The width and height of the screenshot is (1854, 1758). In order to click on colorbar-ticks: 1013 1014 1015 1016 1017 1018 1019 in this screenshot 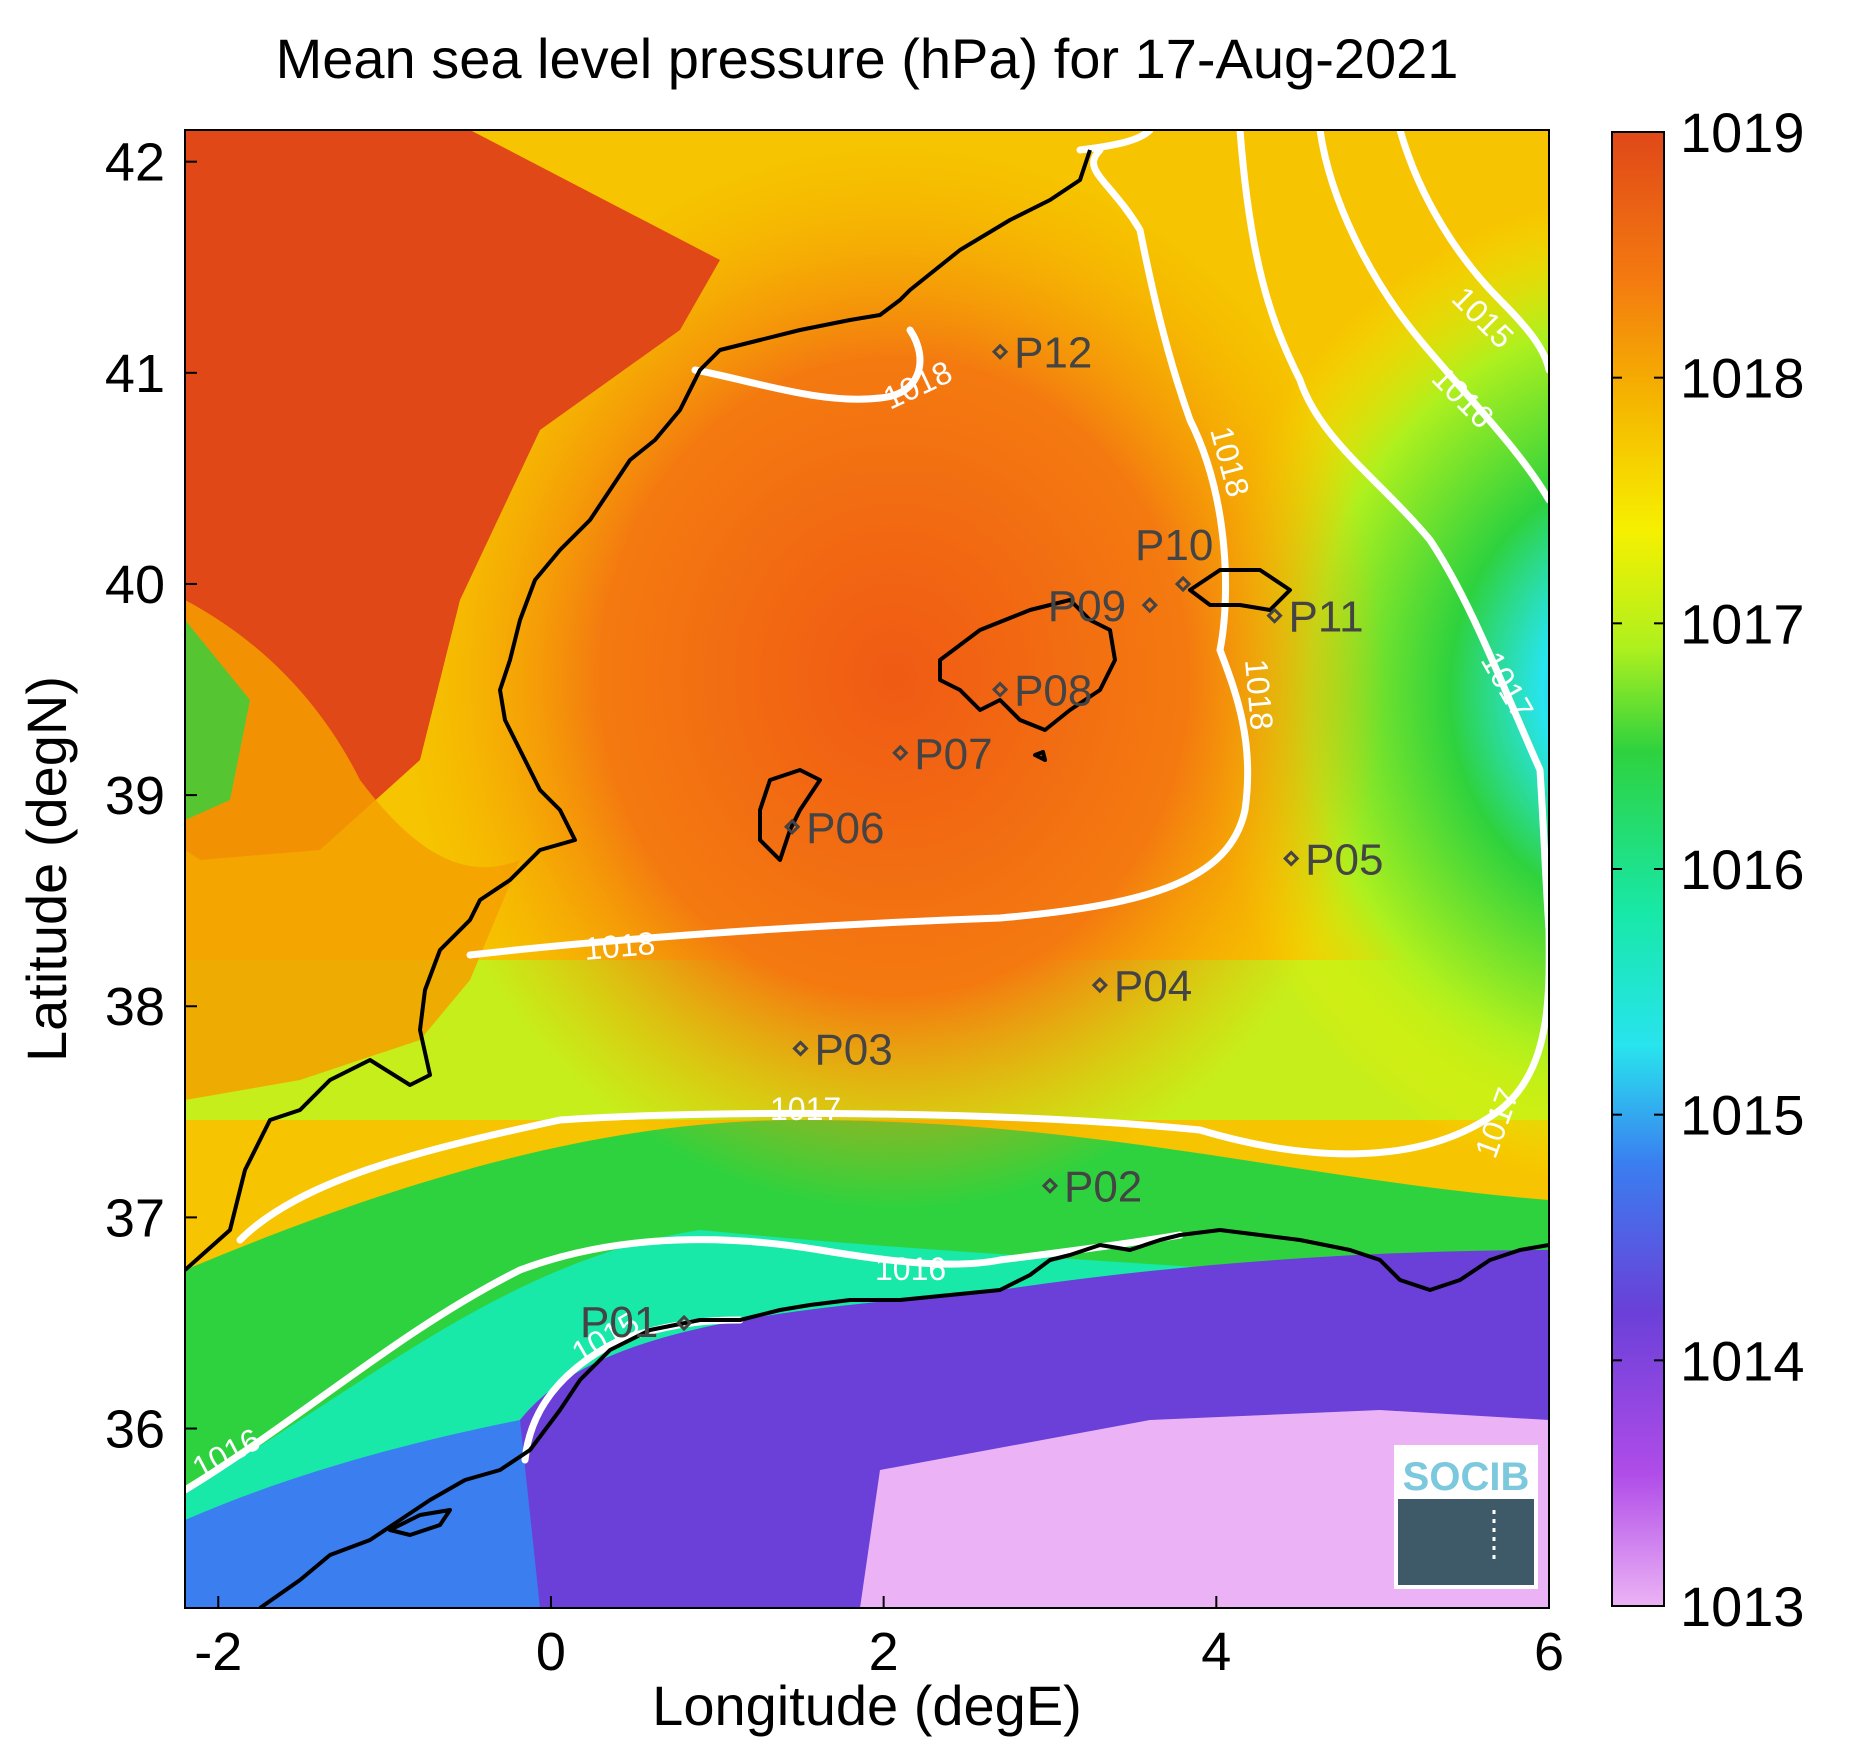, I will do `click(1708, 869)`.